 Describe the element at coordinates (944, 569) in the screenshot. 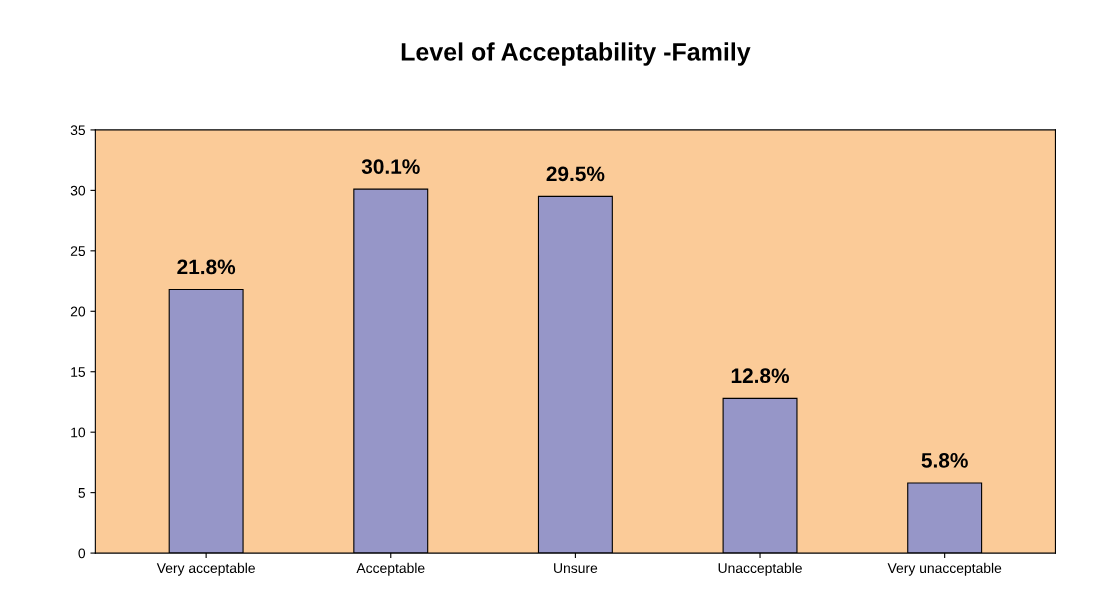

I see `x-tick-label: Very unacceptable` at that location.